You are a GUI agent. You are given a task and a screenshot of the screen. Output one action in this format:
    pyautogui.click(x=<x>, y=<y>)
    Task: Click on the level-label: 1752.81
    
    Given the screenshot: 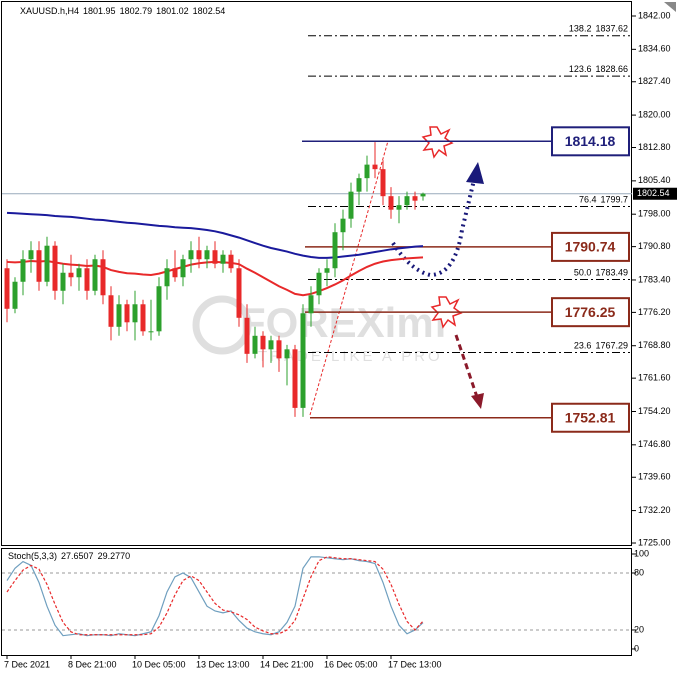 What is the action you would take?
    pyautogui.click(x=590, y=417)
    